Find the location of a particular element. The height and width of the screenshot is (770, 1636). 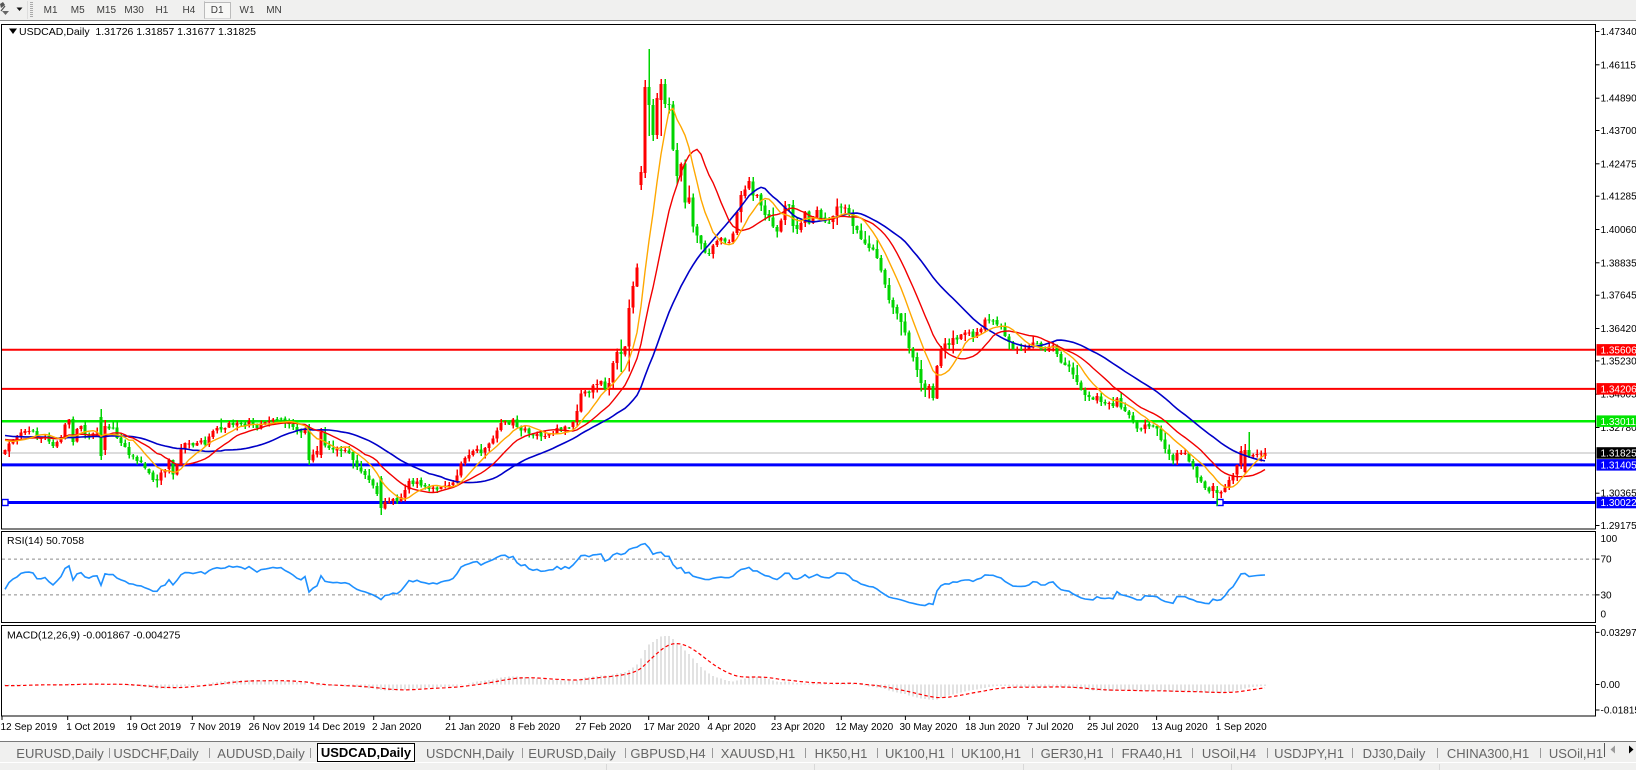

svg-text: 26 Nov 2019 is located at coordinates (277, 727).